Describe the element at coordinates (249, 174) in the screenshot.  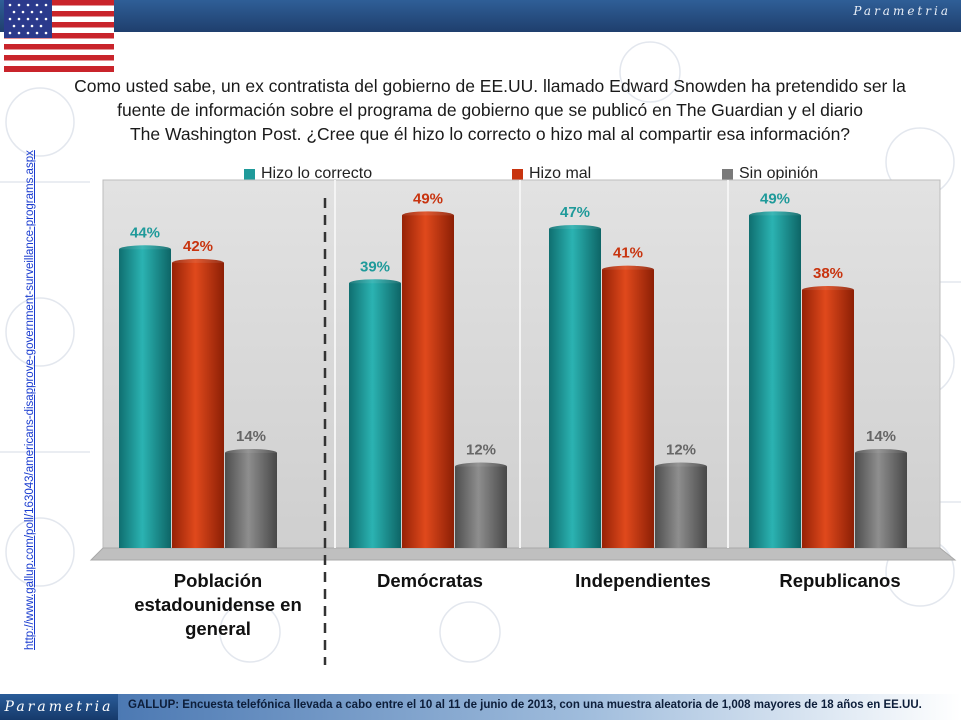
I see `legend-swatch-teal` at that location.